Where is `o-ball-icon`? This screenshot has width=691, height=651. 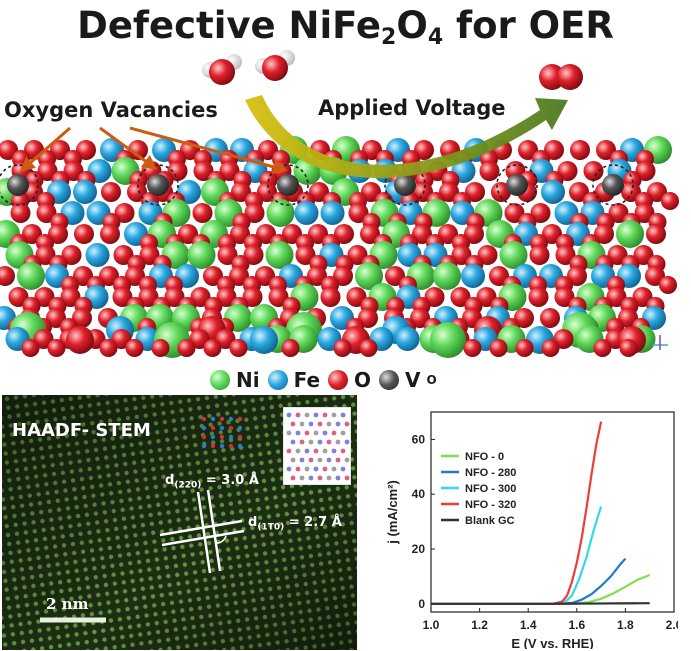 o-ball-icon is located at coordinates (338, 380).